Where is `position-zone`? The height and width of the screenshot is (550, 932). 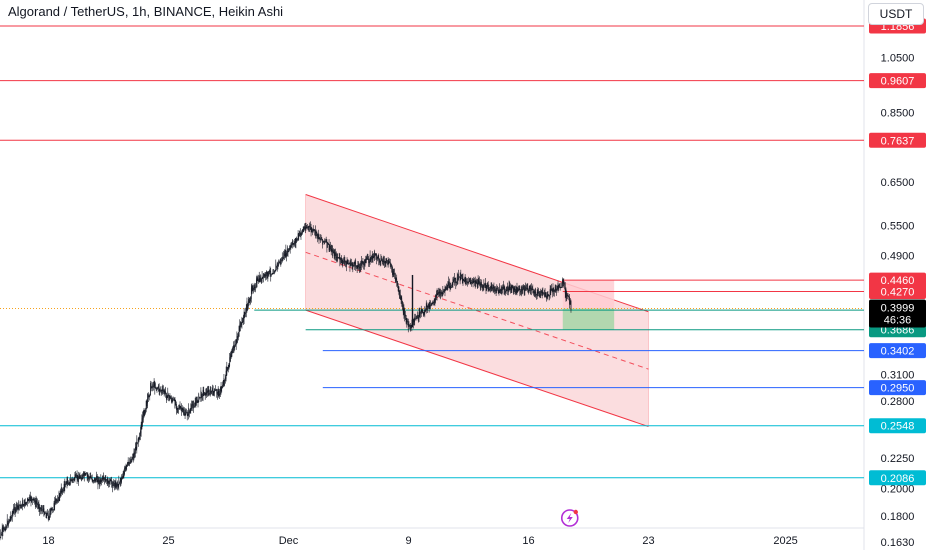 position-zone is located at coordinates (588, 305).